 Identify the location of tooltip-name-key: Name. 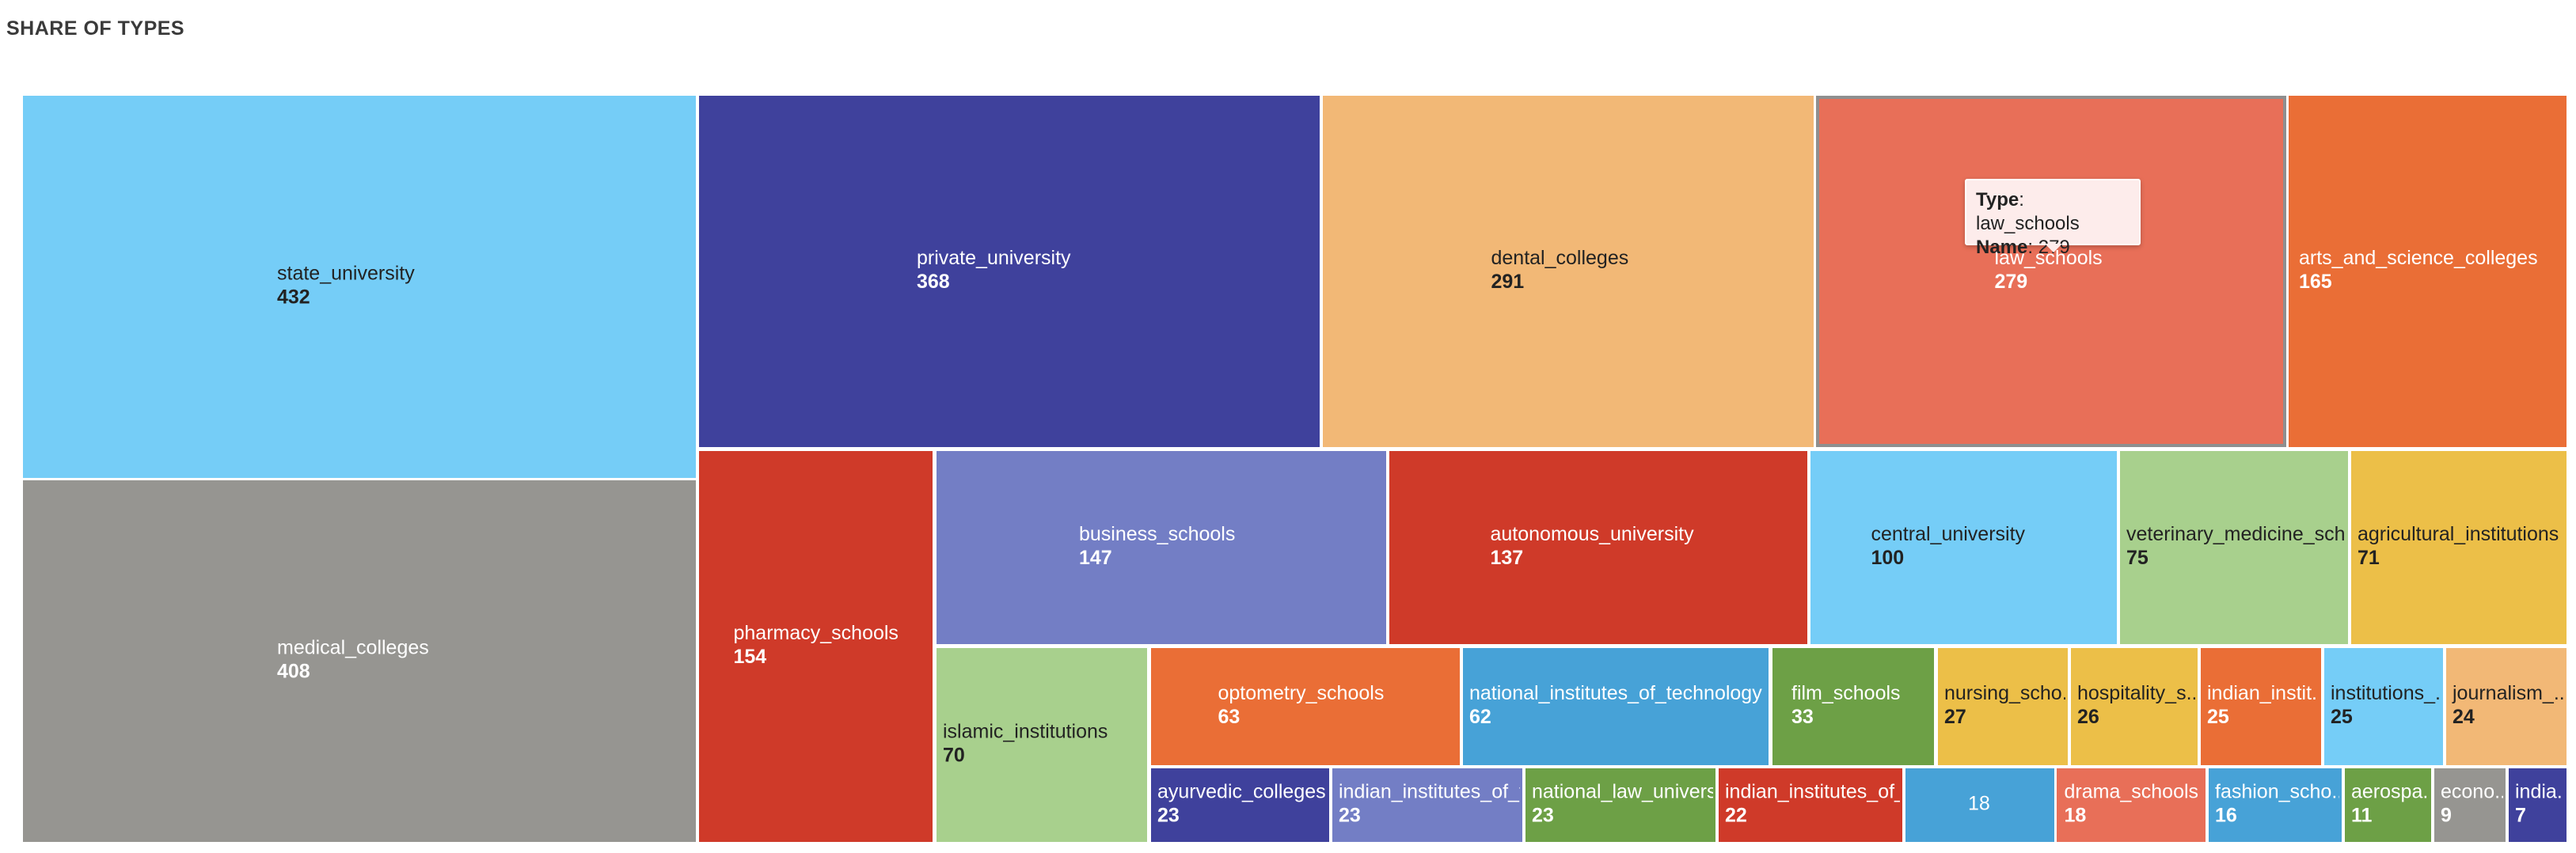
(2002, 247).